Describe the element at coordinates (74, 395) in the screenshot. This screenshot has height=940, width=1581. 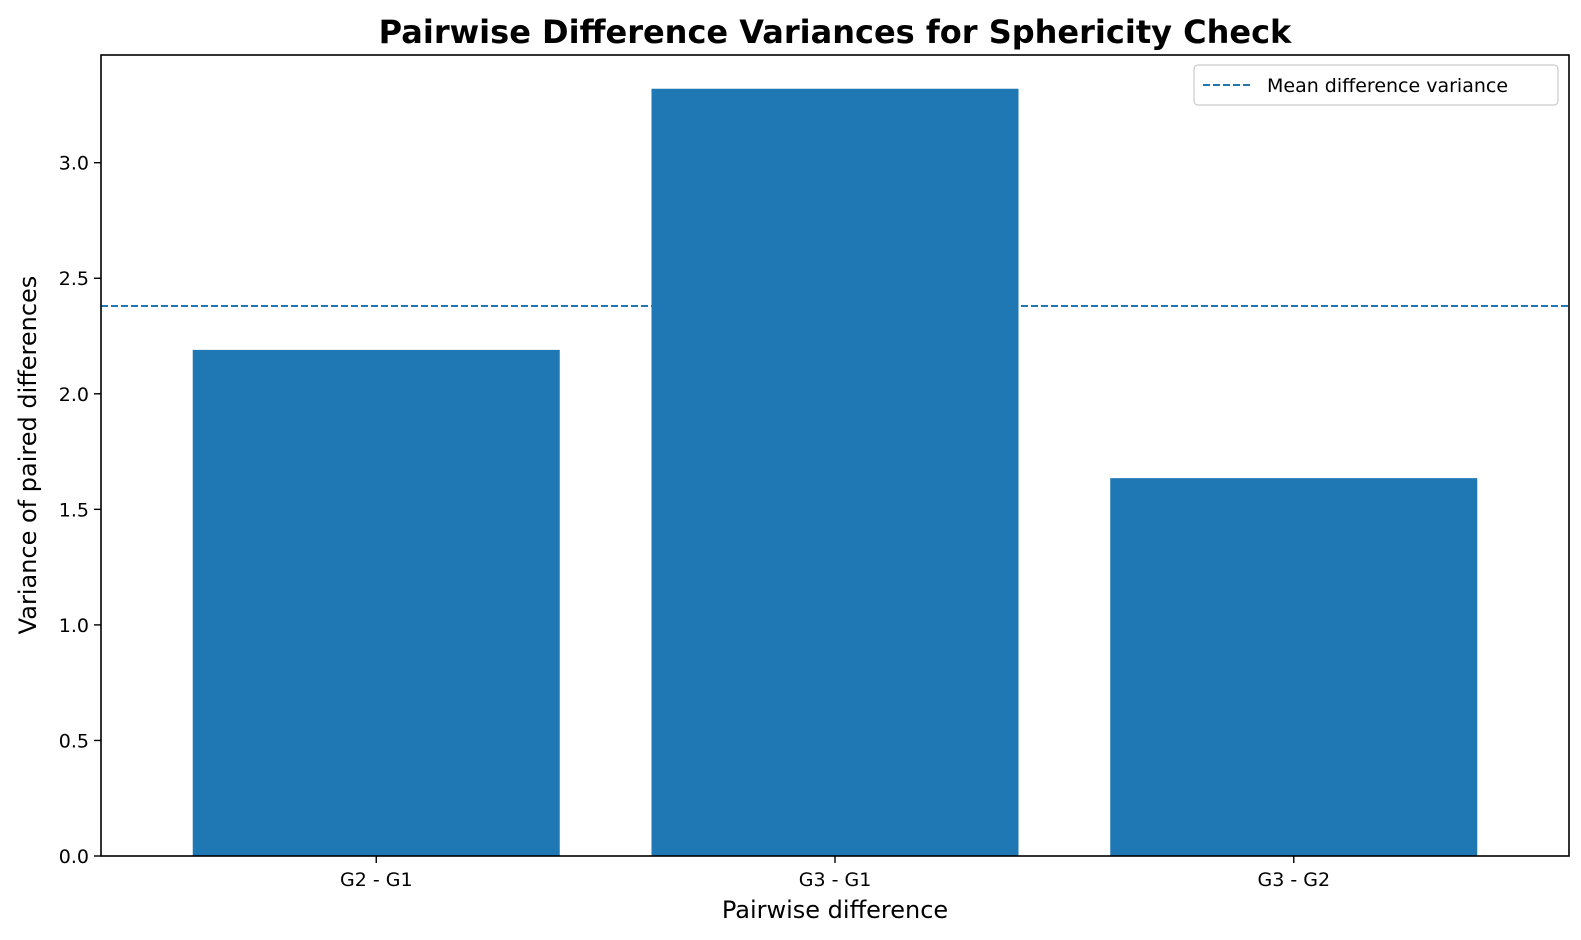
I see `y-tick-label: 2.0` at that location.